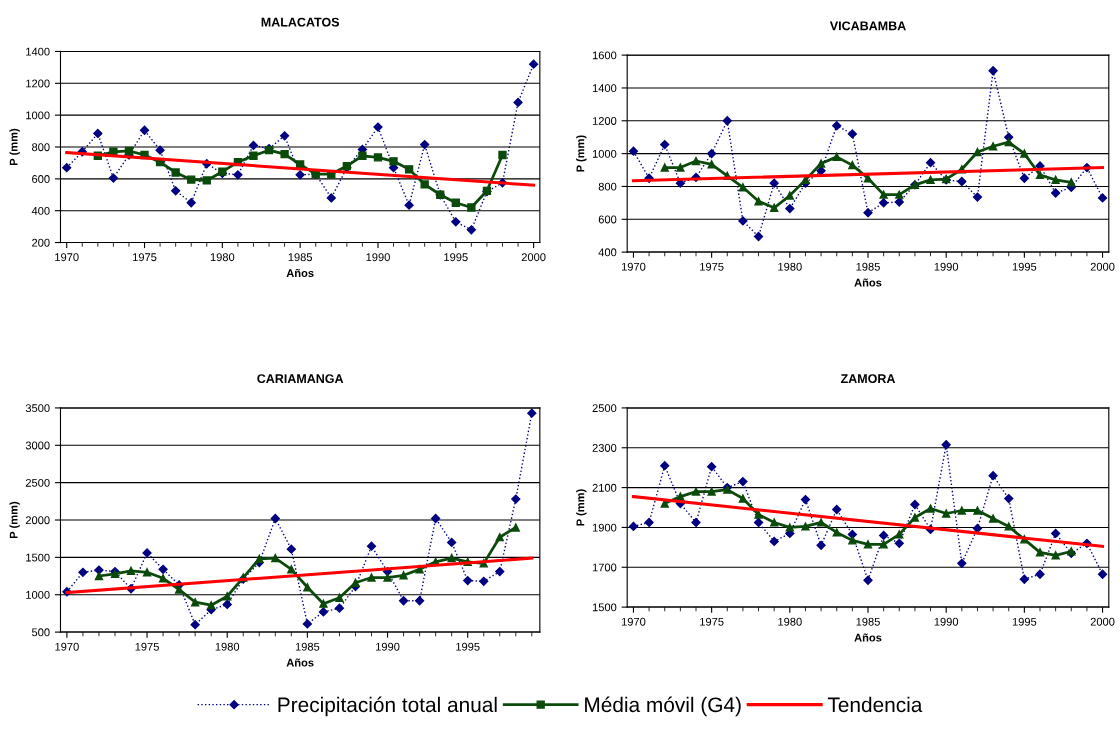 The height and width of the screenshot is (735, 1120). I want to click on y-tick-label: 1900, so click(604, 527).